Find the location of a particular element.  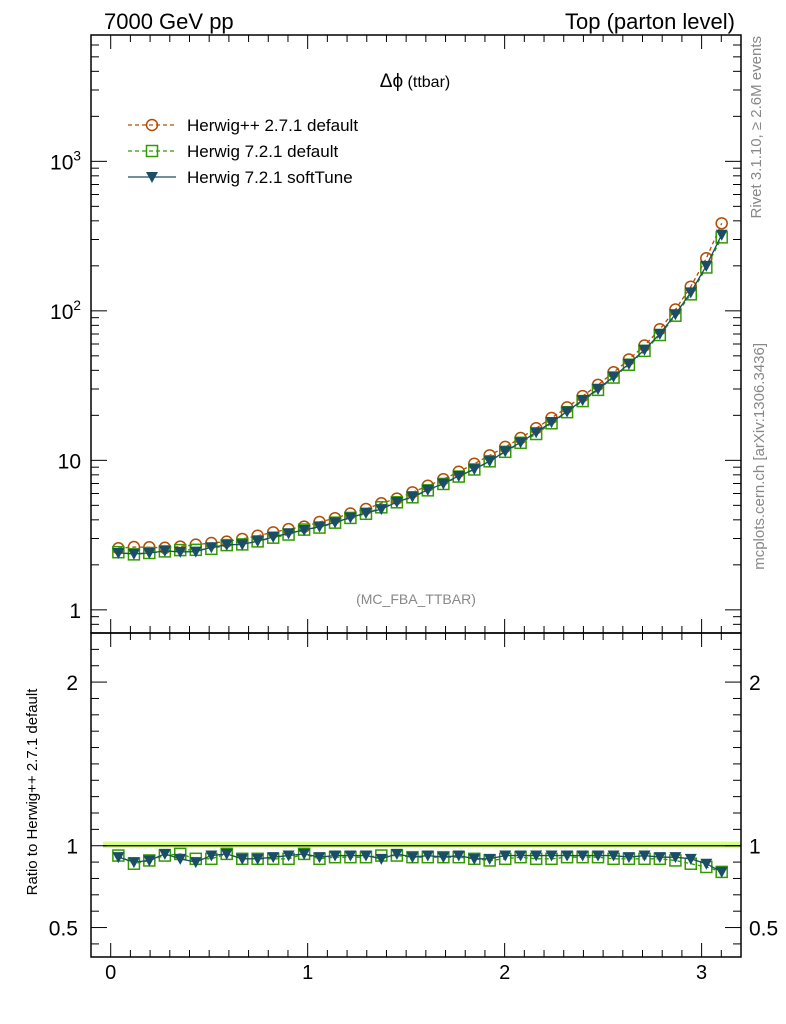

y-tick-label: 1 is located at coordinates (75, 611).